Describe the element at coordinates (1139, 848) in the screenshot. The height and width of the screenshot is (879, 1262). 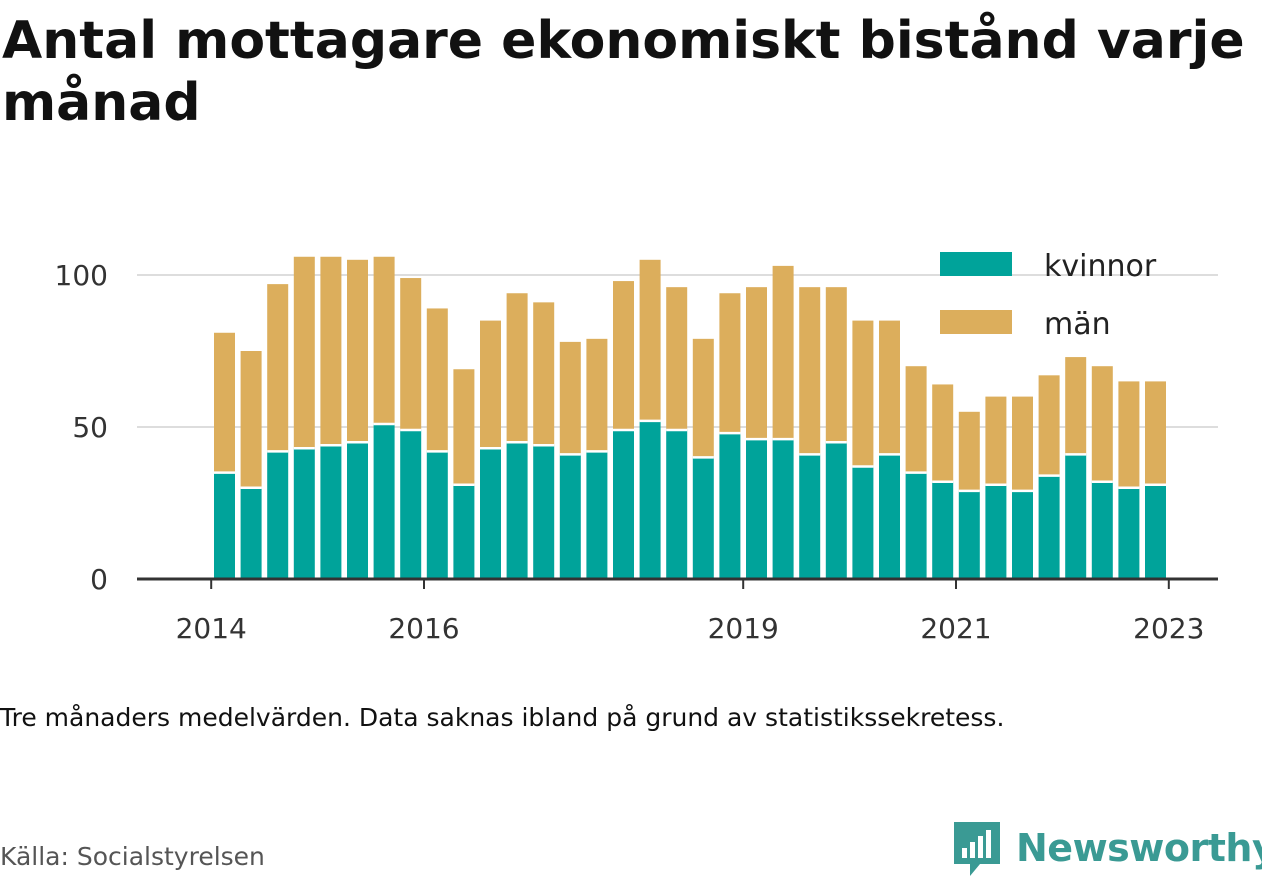
I see `brand-name: Newsworthy` at that location.